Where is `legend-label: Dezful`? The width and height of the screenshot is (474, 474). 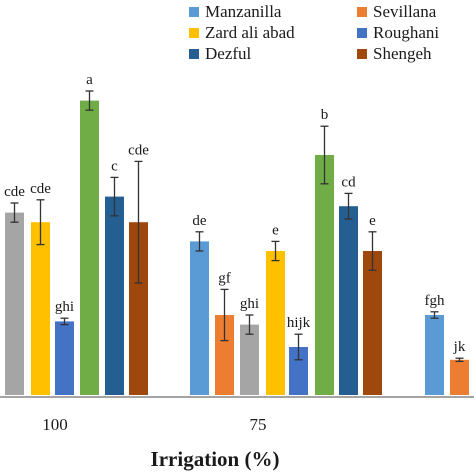 legend-label: Dezful is located at coordinates (228, 53).